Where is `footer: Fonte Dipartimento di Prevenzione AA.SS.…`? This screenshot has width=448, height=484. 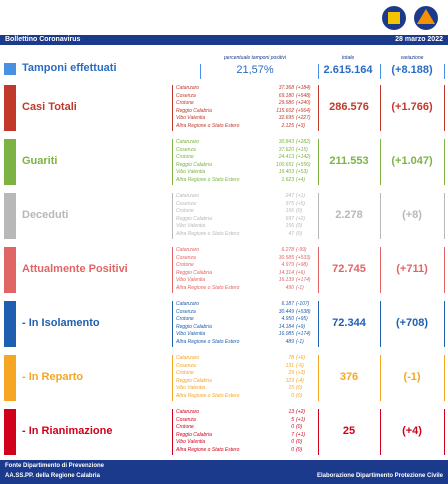
footer: Fonte Dipartimento di Prevenzione AA.SS.… is located at coordinates (224, 472).